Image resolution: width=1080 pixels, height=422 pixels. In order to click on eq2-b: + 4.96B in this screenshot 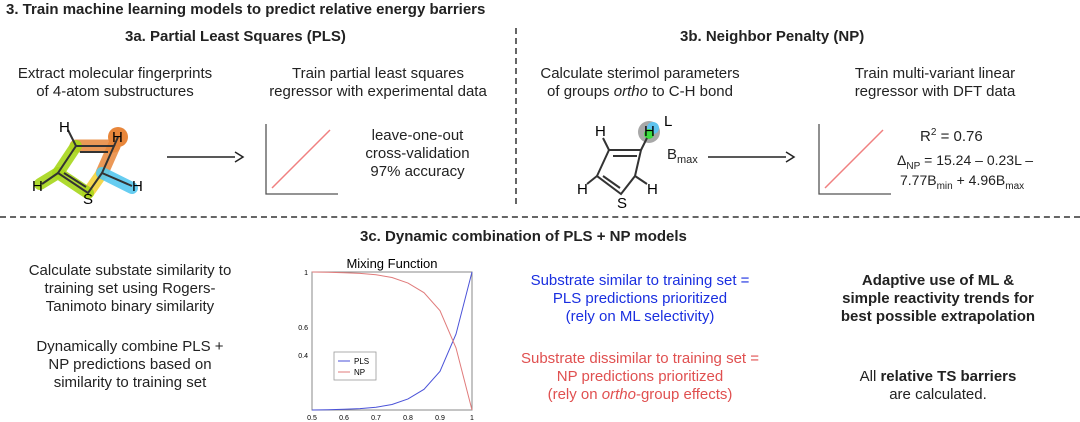, I will do `click(979, 180)`.